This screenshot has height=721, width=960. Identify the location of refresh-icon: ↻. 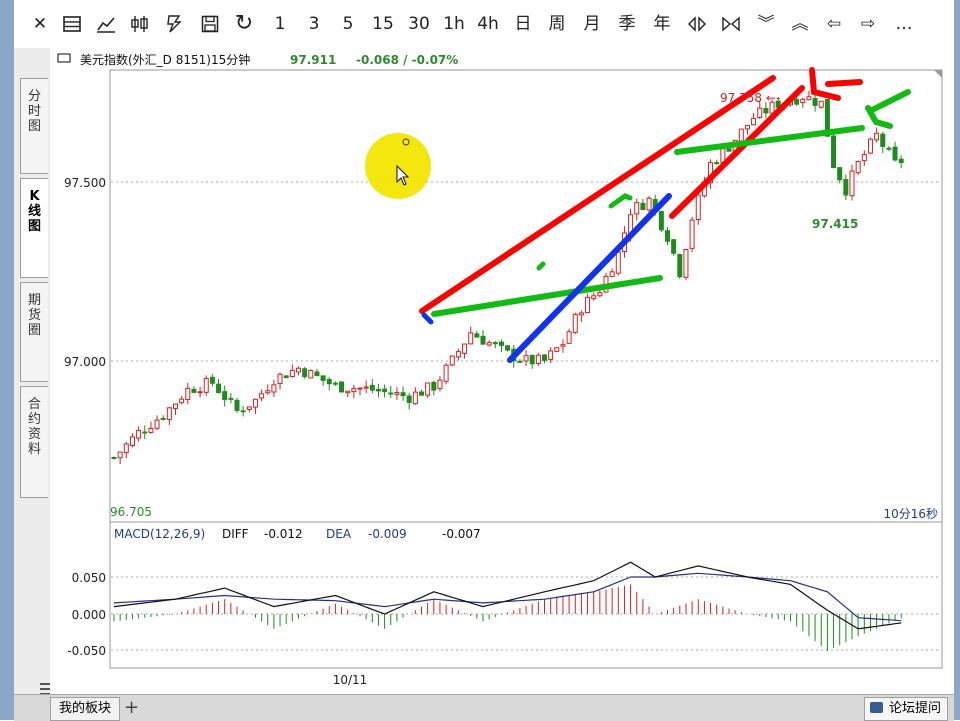
(244, 23).